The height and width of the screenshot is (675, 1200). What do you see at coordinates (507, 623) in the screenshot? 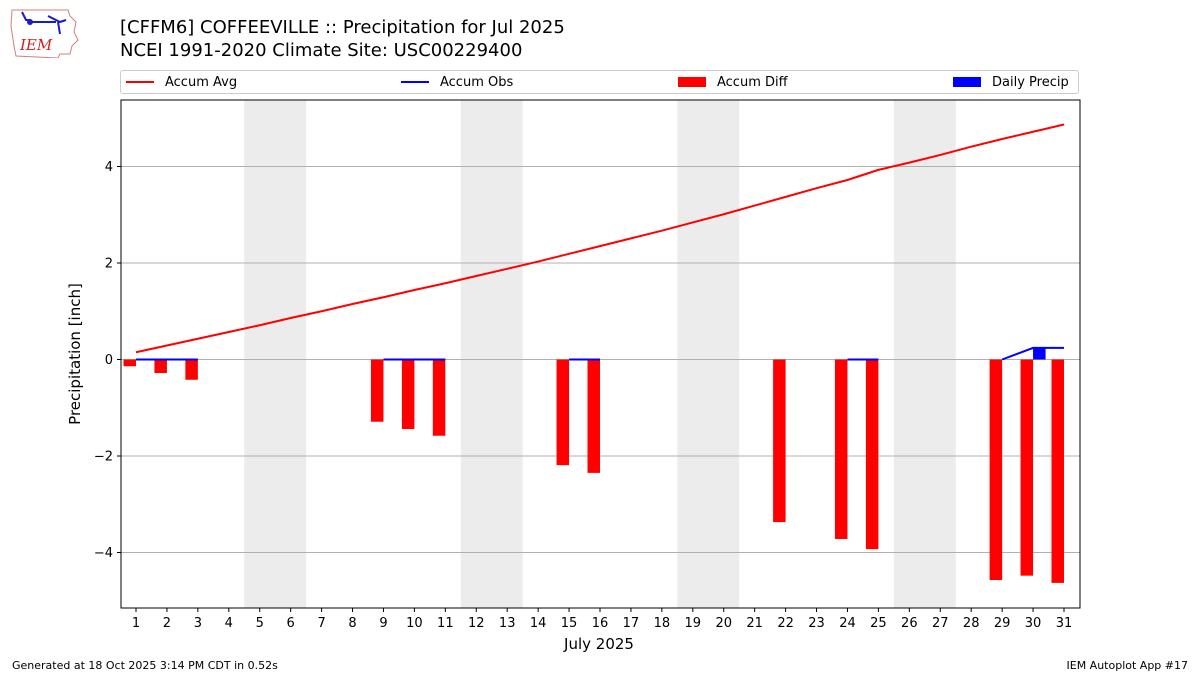
I see `x-tick-label: 13` at bounding box center [507, 623].